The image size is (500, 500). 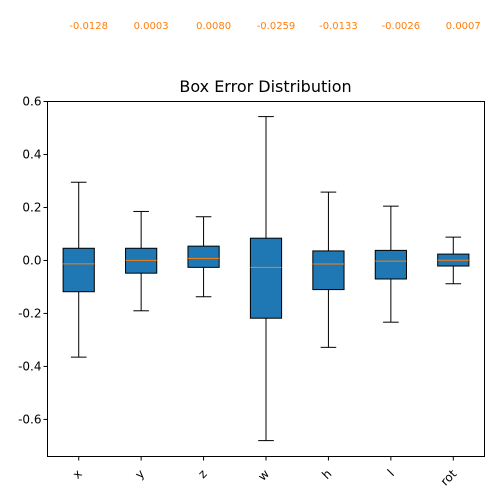 I want to click on y-tick-label: -0.4, so click(x=29, y=366).